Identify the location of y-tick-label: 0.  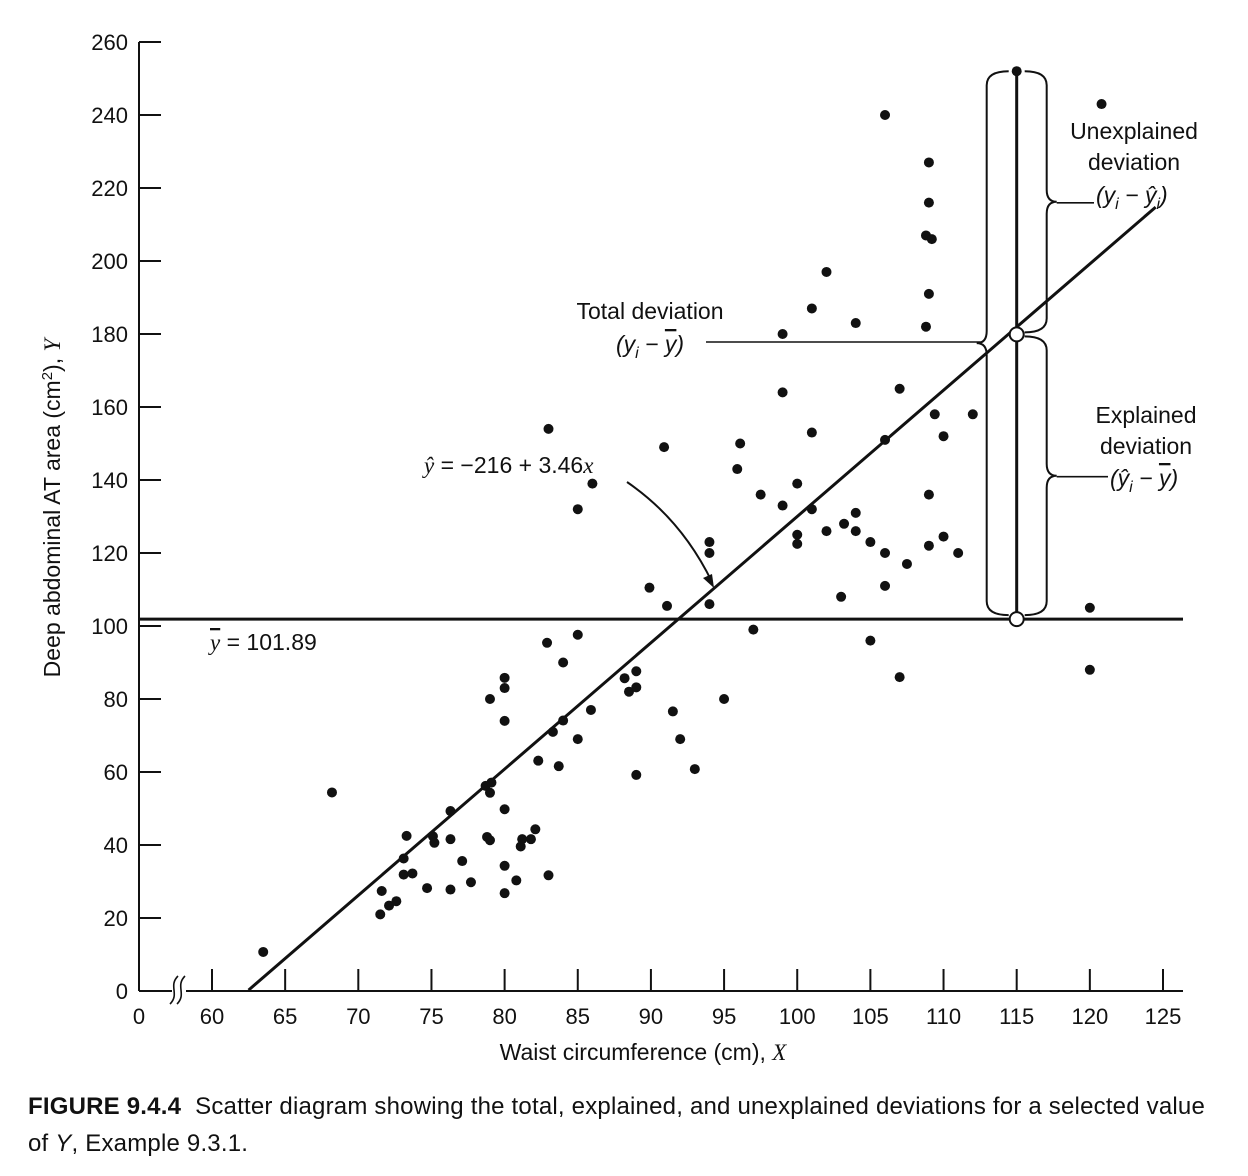
(122, 991).